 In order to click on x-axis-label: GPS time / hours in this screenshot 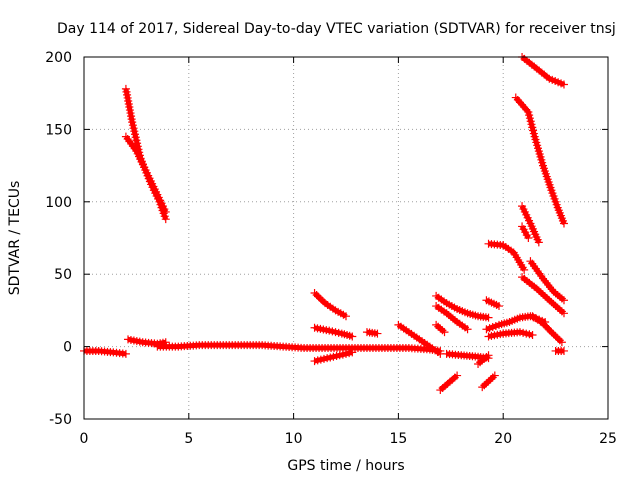, I will do `click(345, 466)`.